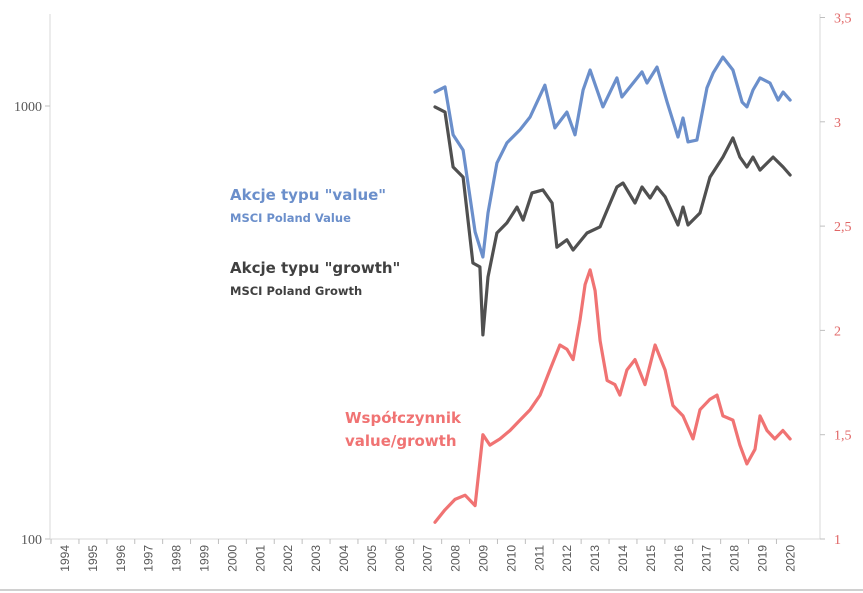  I want to click on right-axis-tick-label: 3,5, so click(843, 19).